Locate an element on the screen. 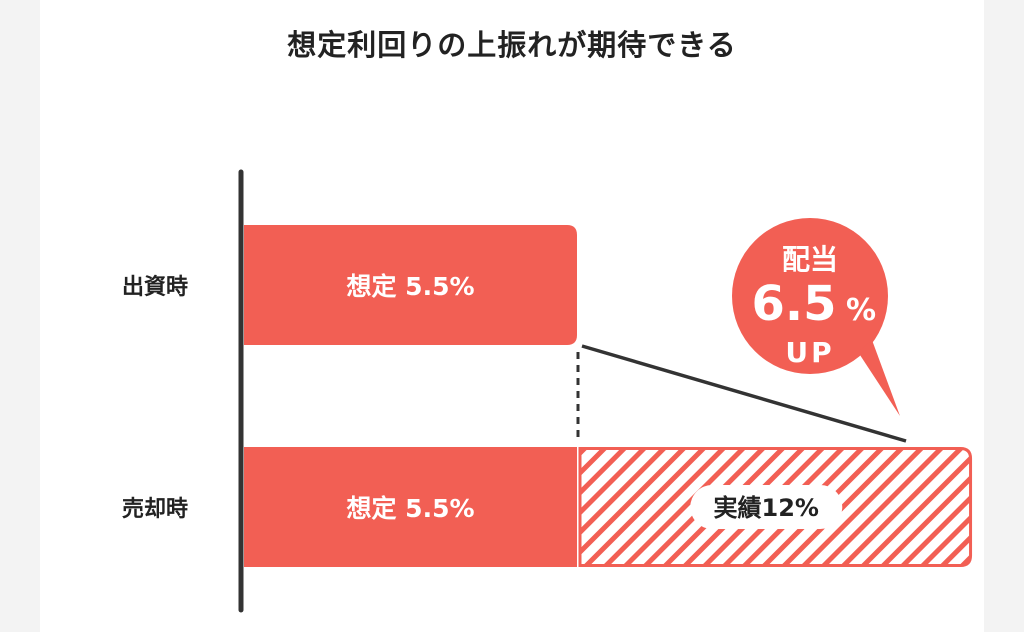  label-pill is located at coordinates (766, 507).